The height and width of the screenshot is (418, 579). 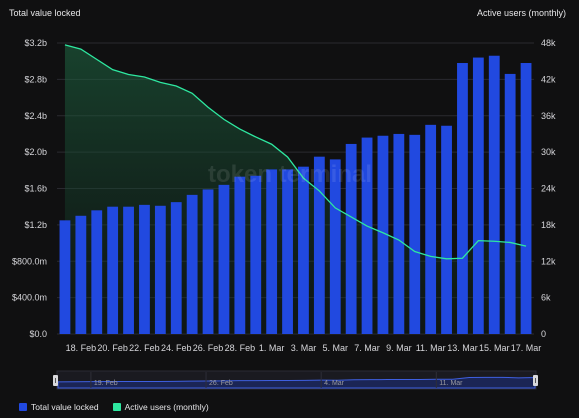 I want to click on navigator-label: 11. Mar, so click(x=451, y=383).